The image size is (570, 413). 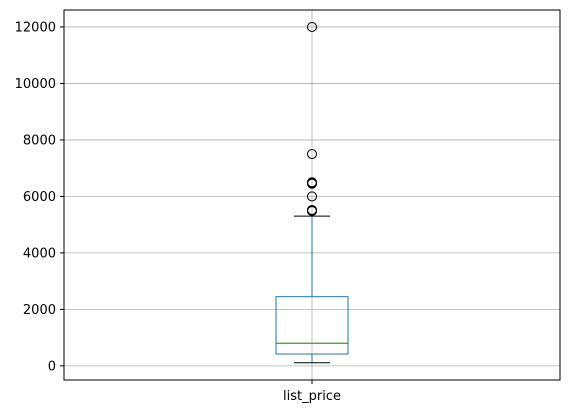 I want to click on x-tick-label: list_price, so click(x=312, y=396).